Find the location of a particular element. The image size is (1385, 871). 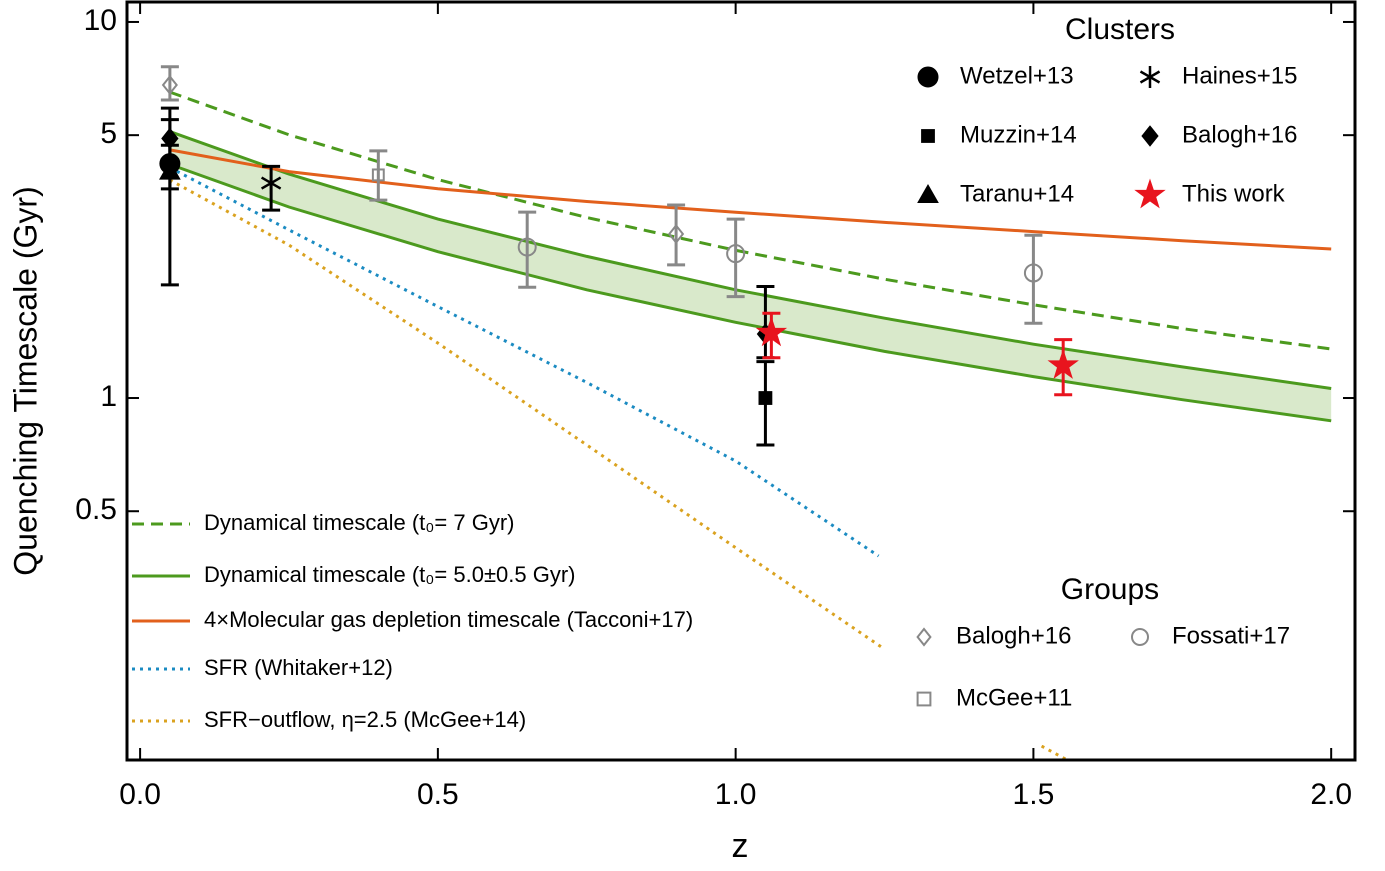

y-tick-label: 1 is located at coordinates (108, 396).